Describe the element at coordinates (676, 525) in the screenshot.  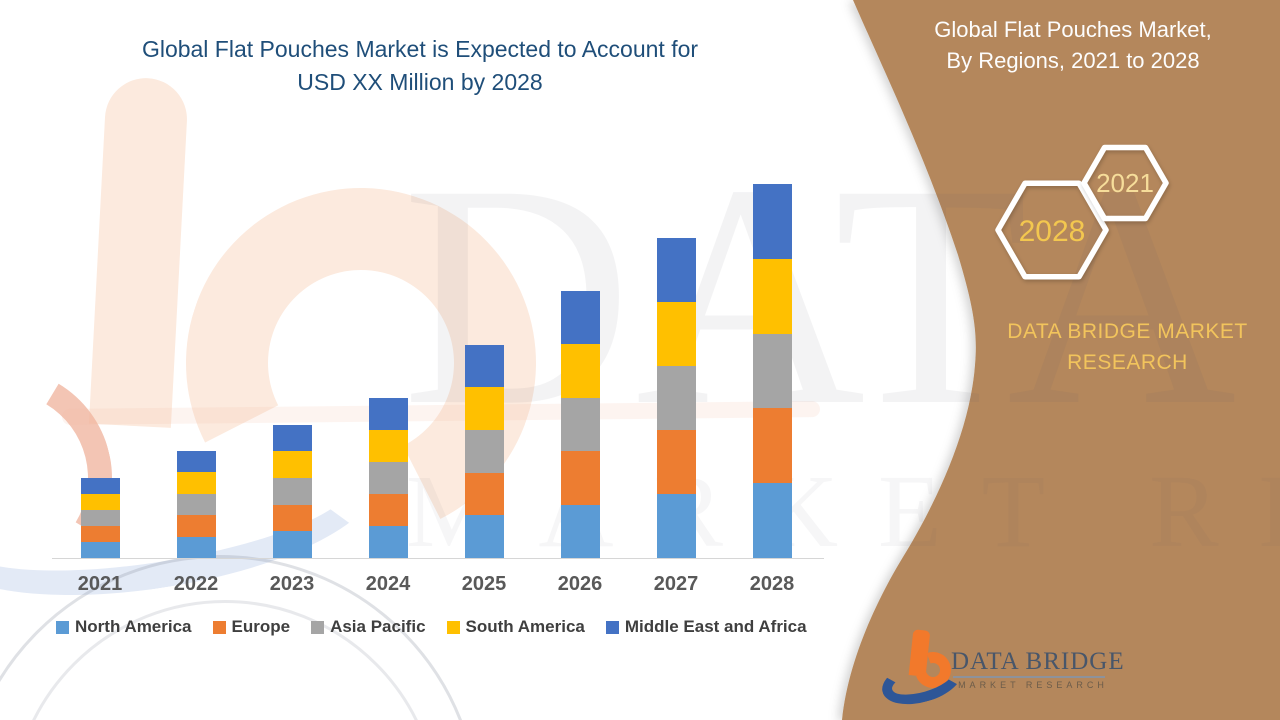
I see `bar-segment-2027-north-america` at that location.